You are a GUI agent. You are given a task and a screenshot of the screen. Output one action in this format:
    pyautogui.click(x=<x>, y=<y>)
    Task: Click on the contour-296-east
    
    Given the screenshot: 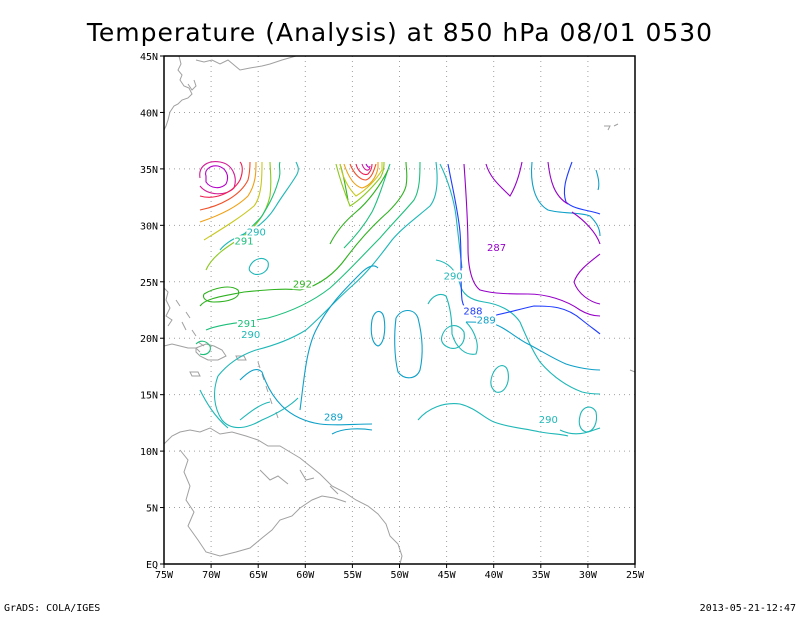 What is the action you would take?
    pyautogui.click(x=363, y=172)
    